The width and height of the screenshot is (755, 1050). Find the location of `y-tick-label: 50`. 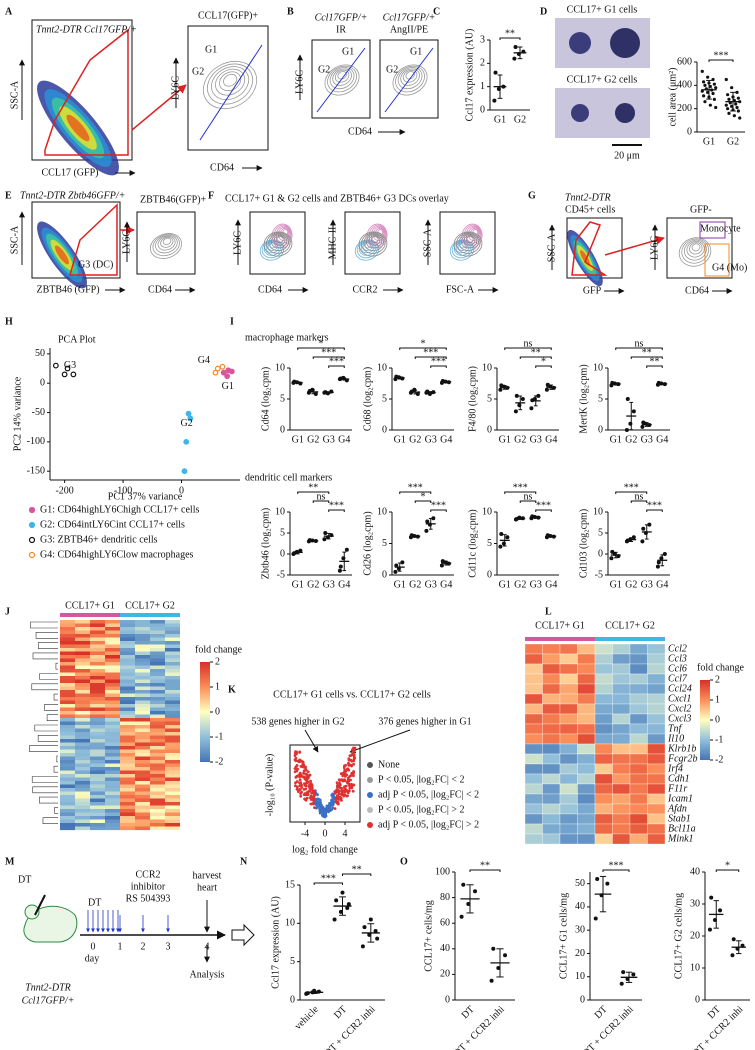

y-tick-label: 50 is located at coordinates (580, 883).